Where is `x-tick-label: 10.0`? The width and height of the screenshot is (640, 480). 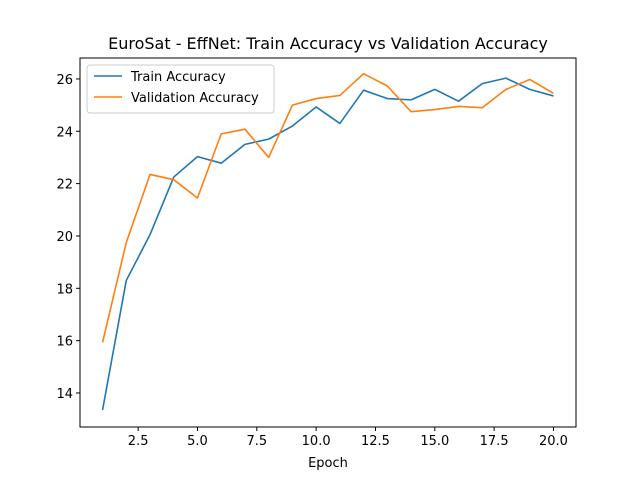 x-tick-label: 10.0 is located at coordinates (316, 441).